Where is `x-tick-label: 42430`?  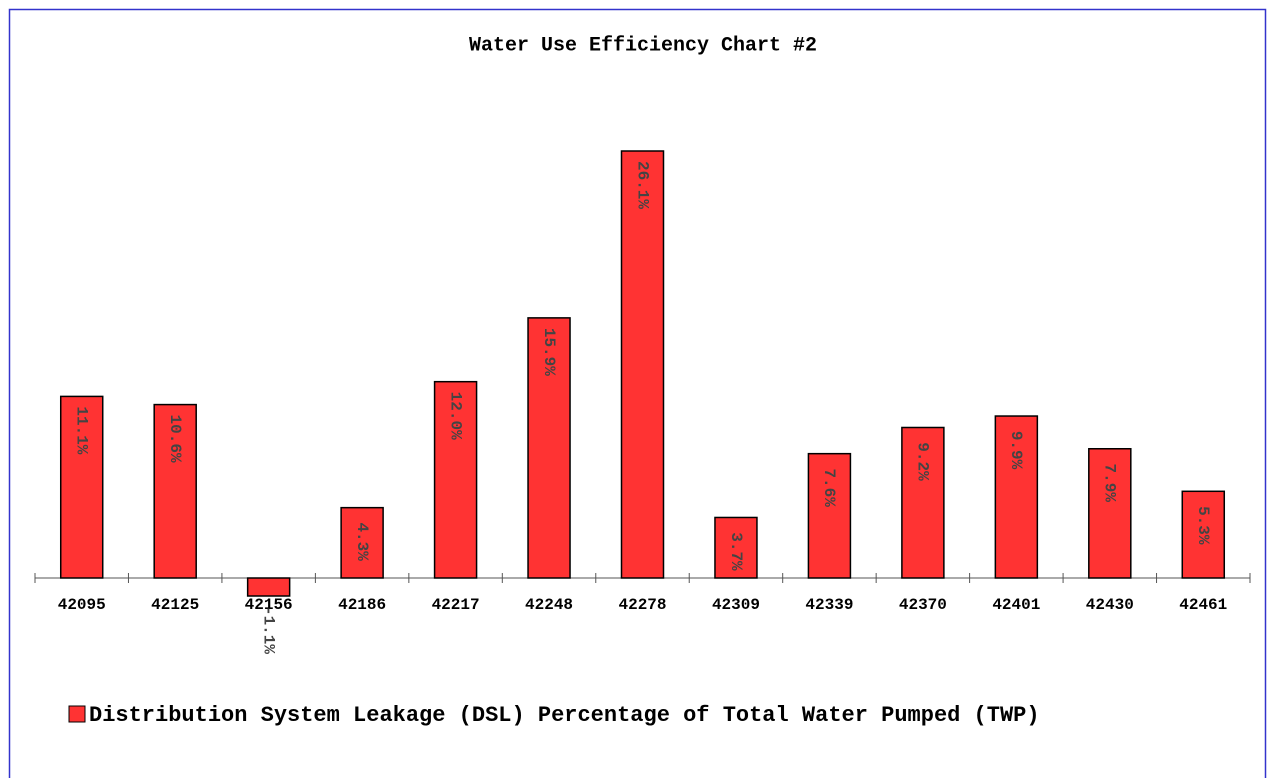
x-tick-label: 42430 is located at coordinates (1110, 605).